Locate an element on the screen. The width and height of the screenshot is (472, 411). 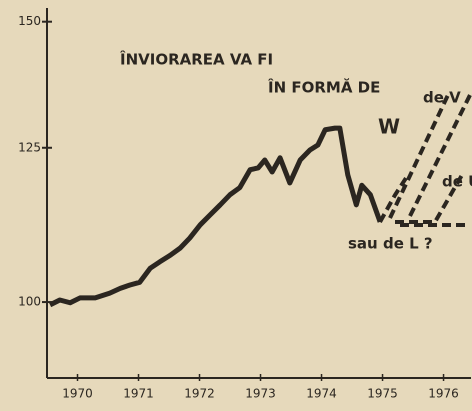
u-scenario is located at coordinates (429, 199).